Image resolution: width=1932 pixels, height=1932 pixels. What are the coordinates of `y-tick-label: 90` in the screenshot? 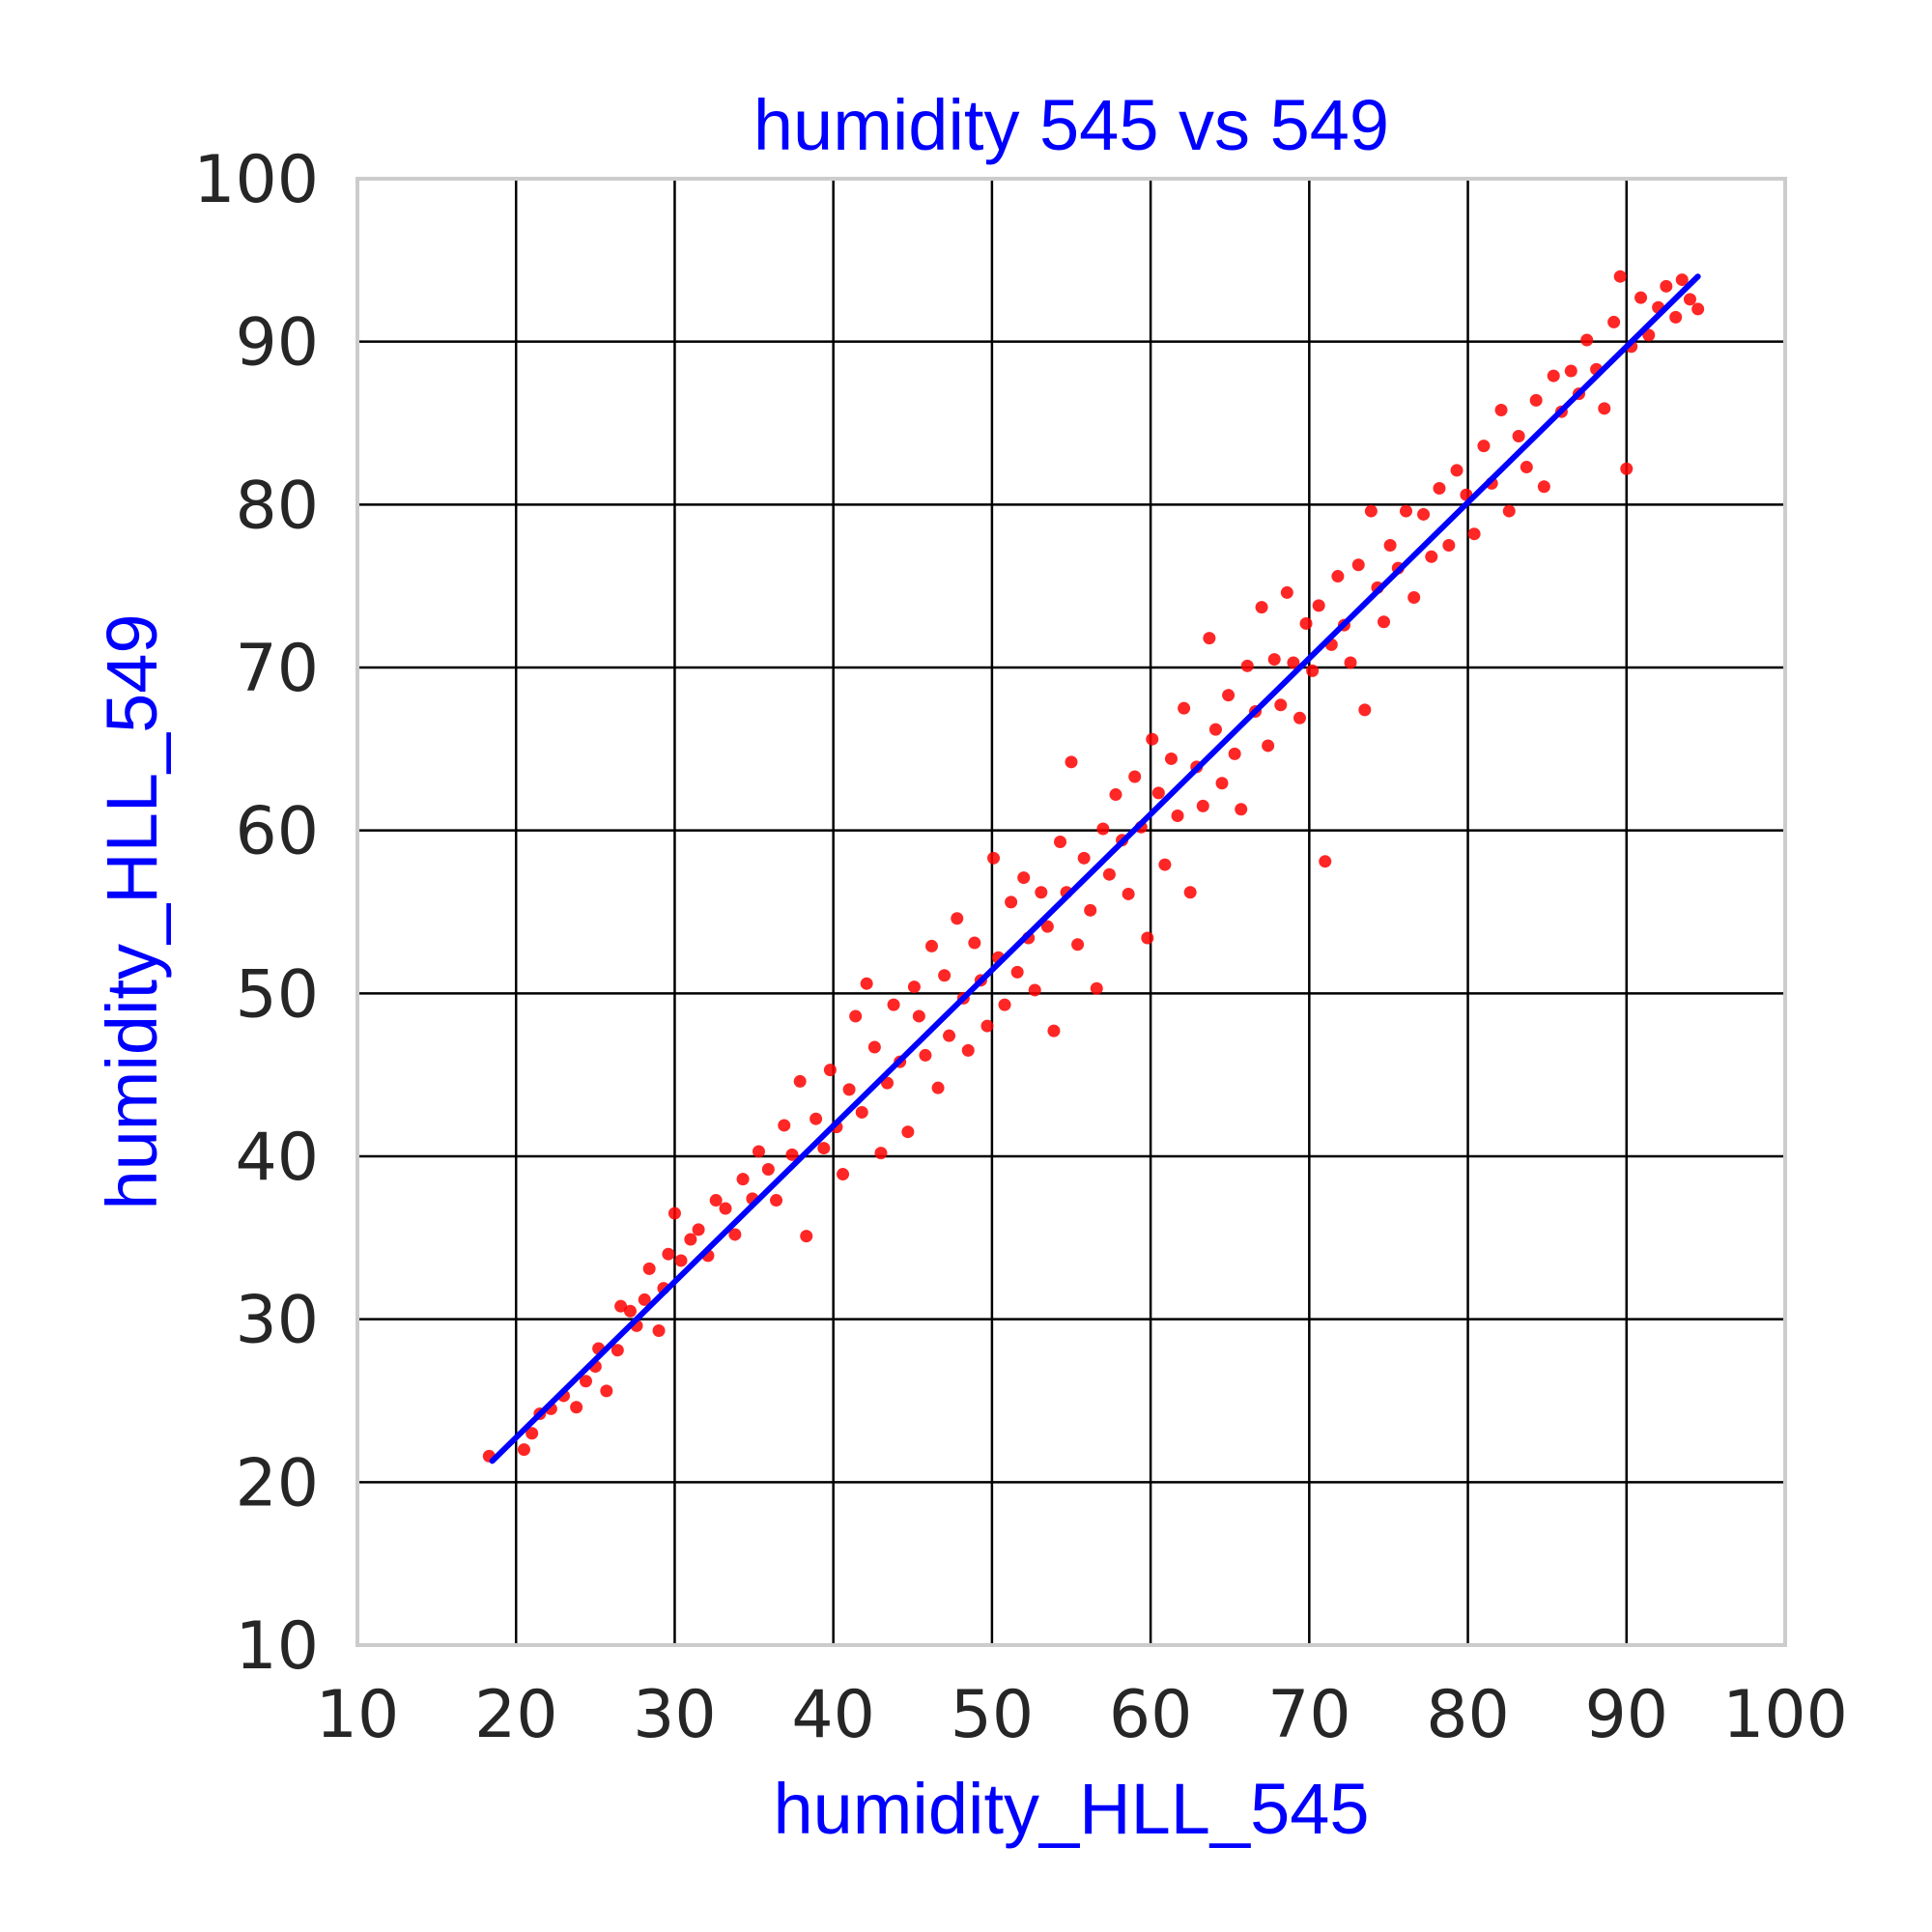 It's located at (277, 343).